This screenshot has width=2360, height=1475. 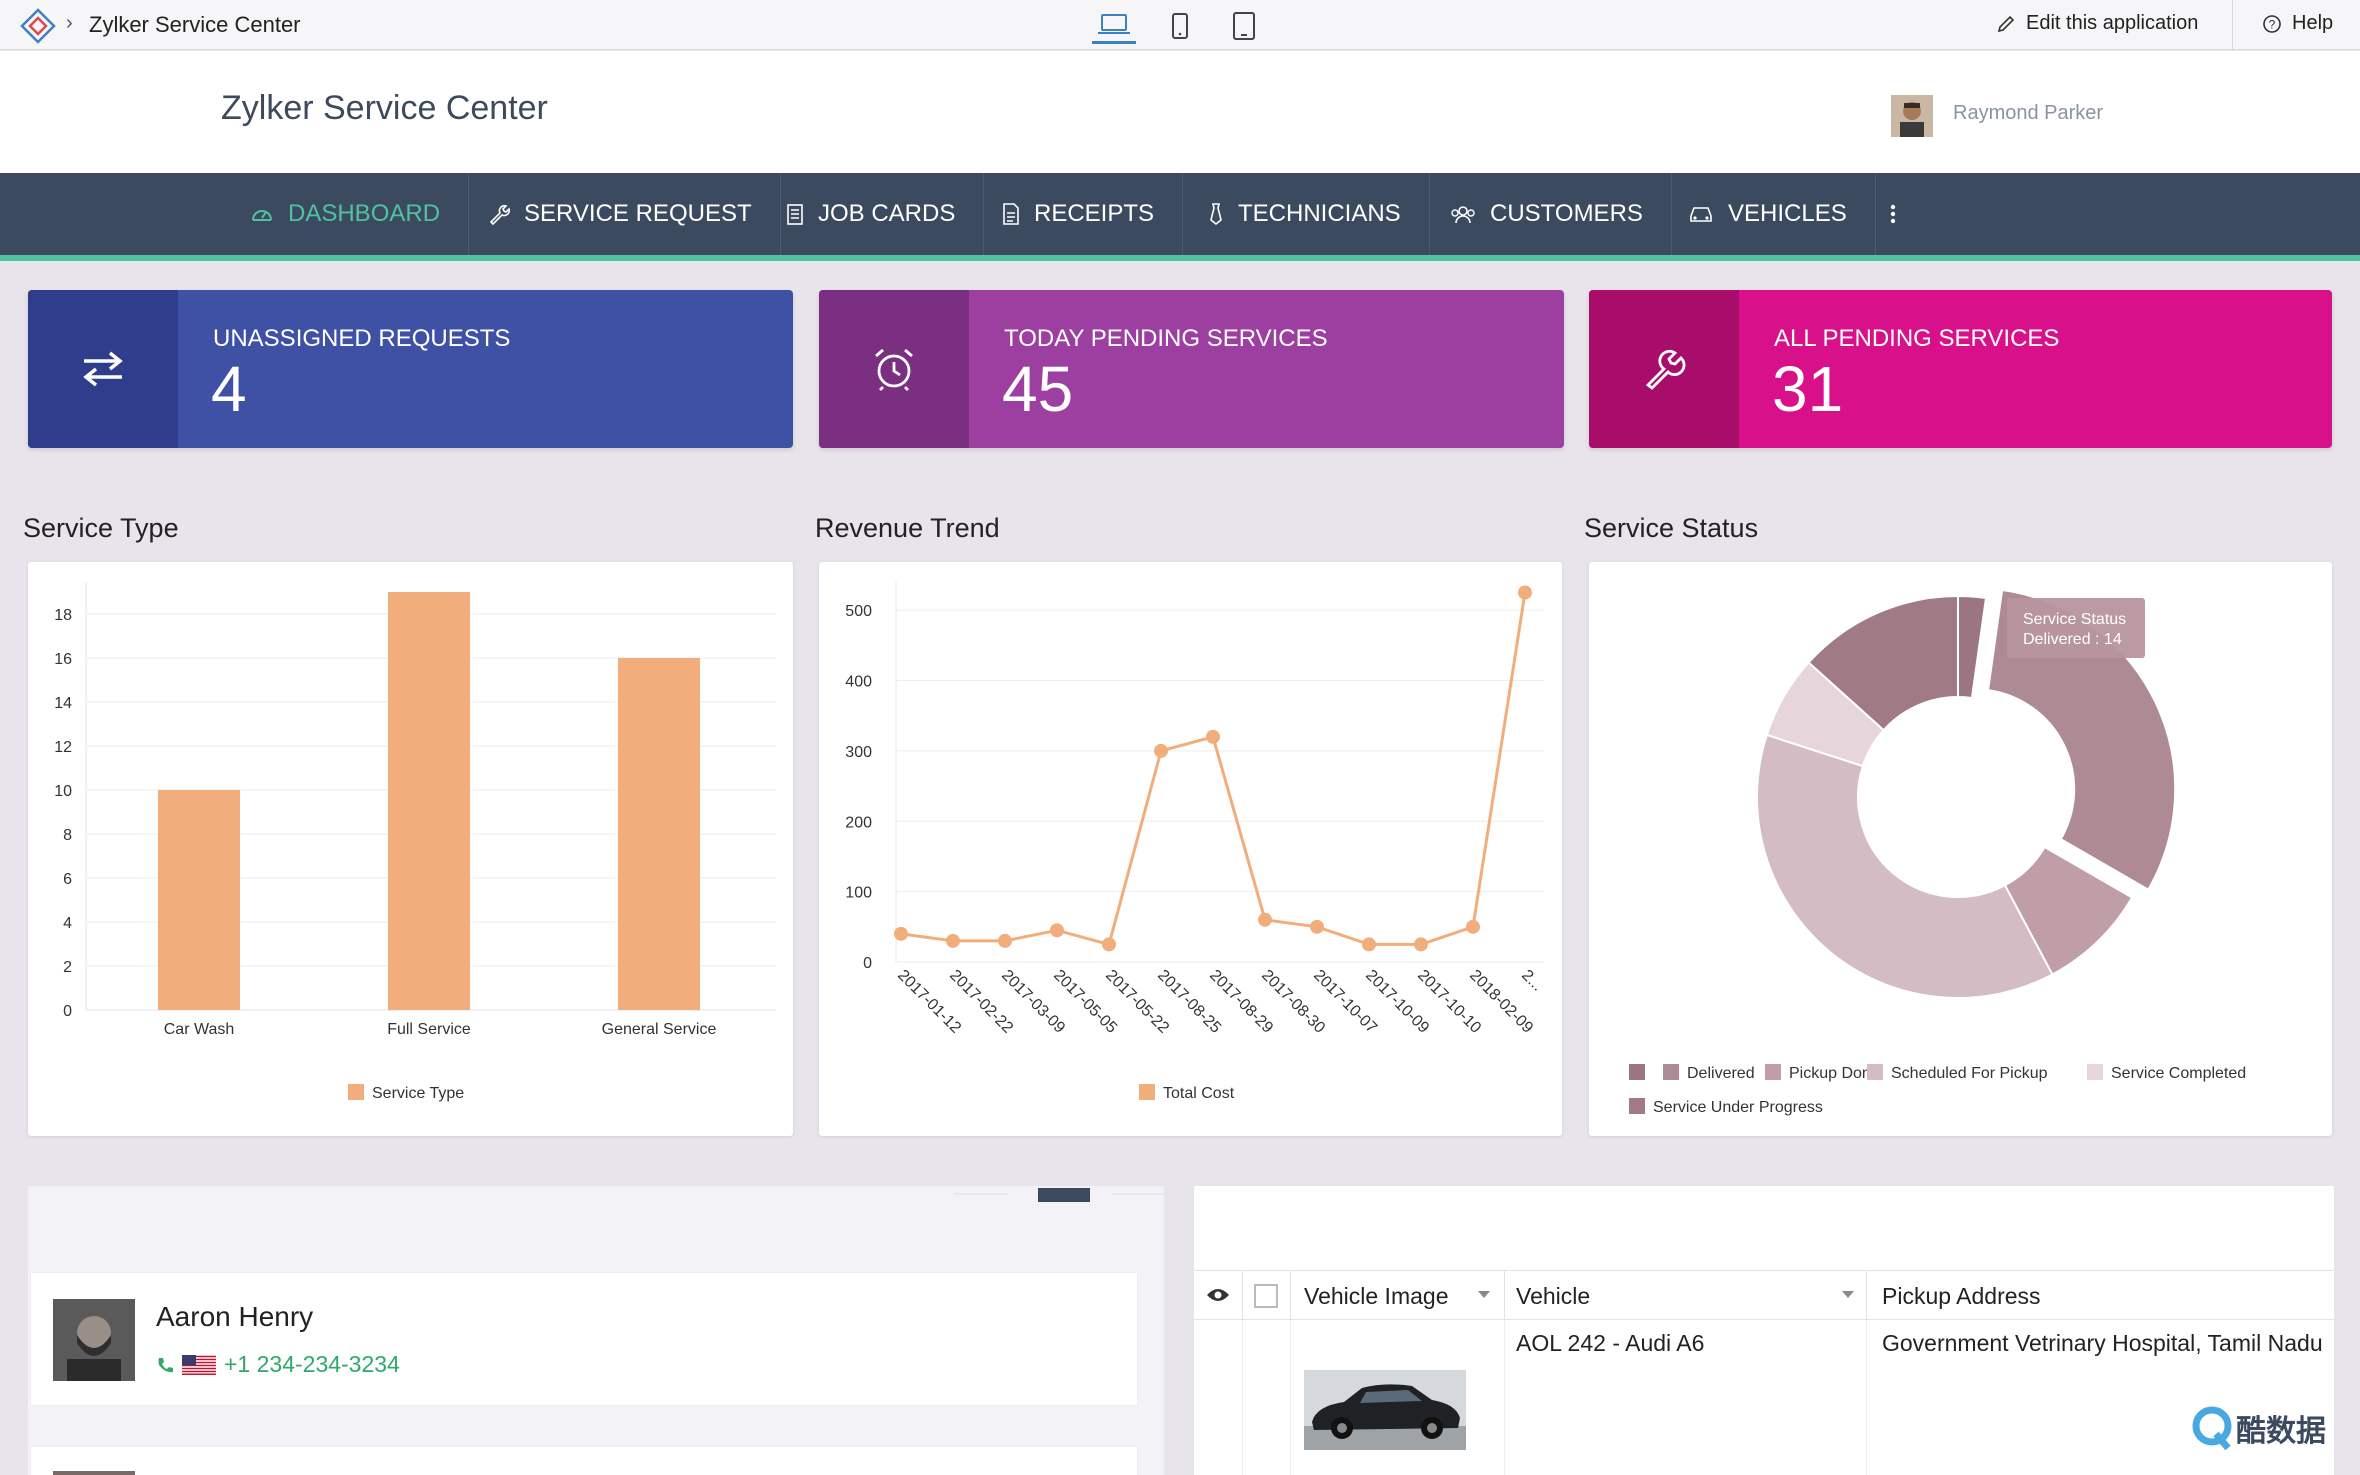 What do you see at coordinates (858, 893) in the screenshot?
I see `y-tick-label: 100` at bounding box center [858, 893].